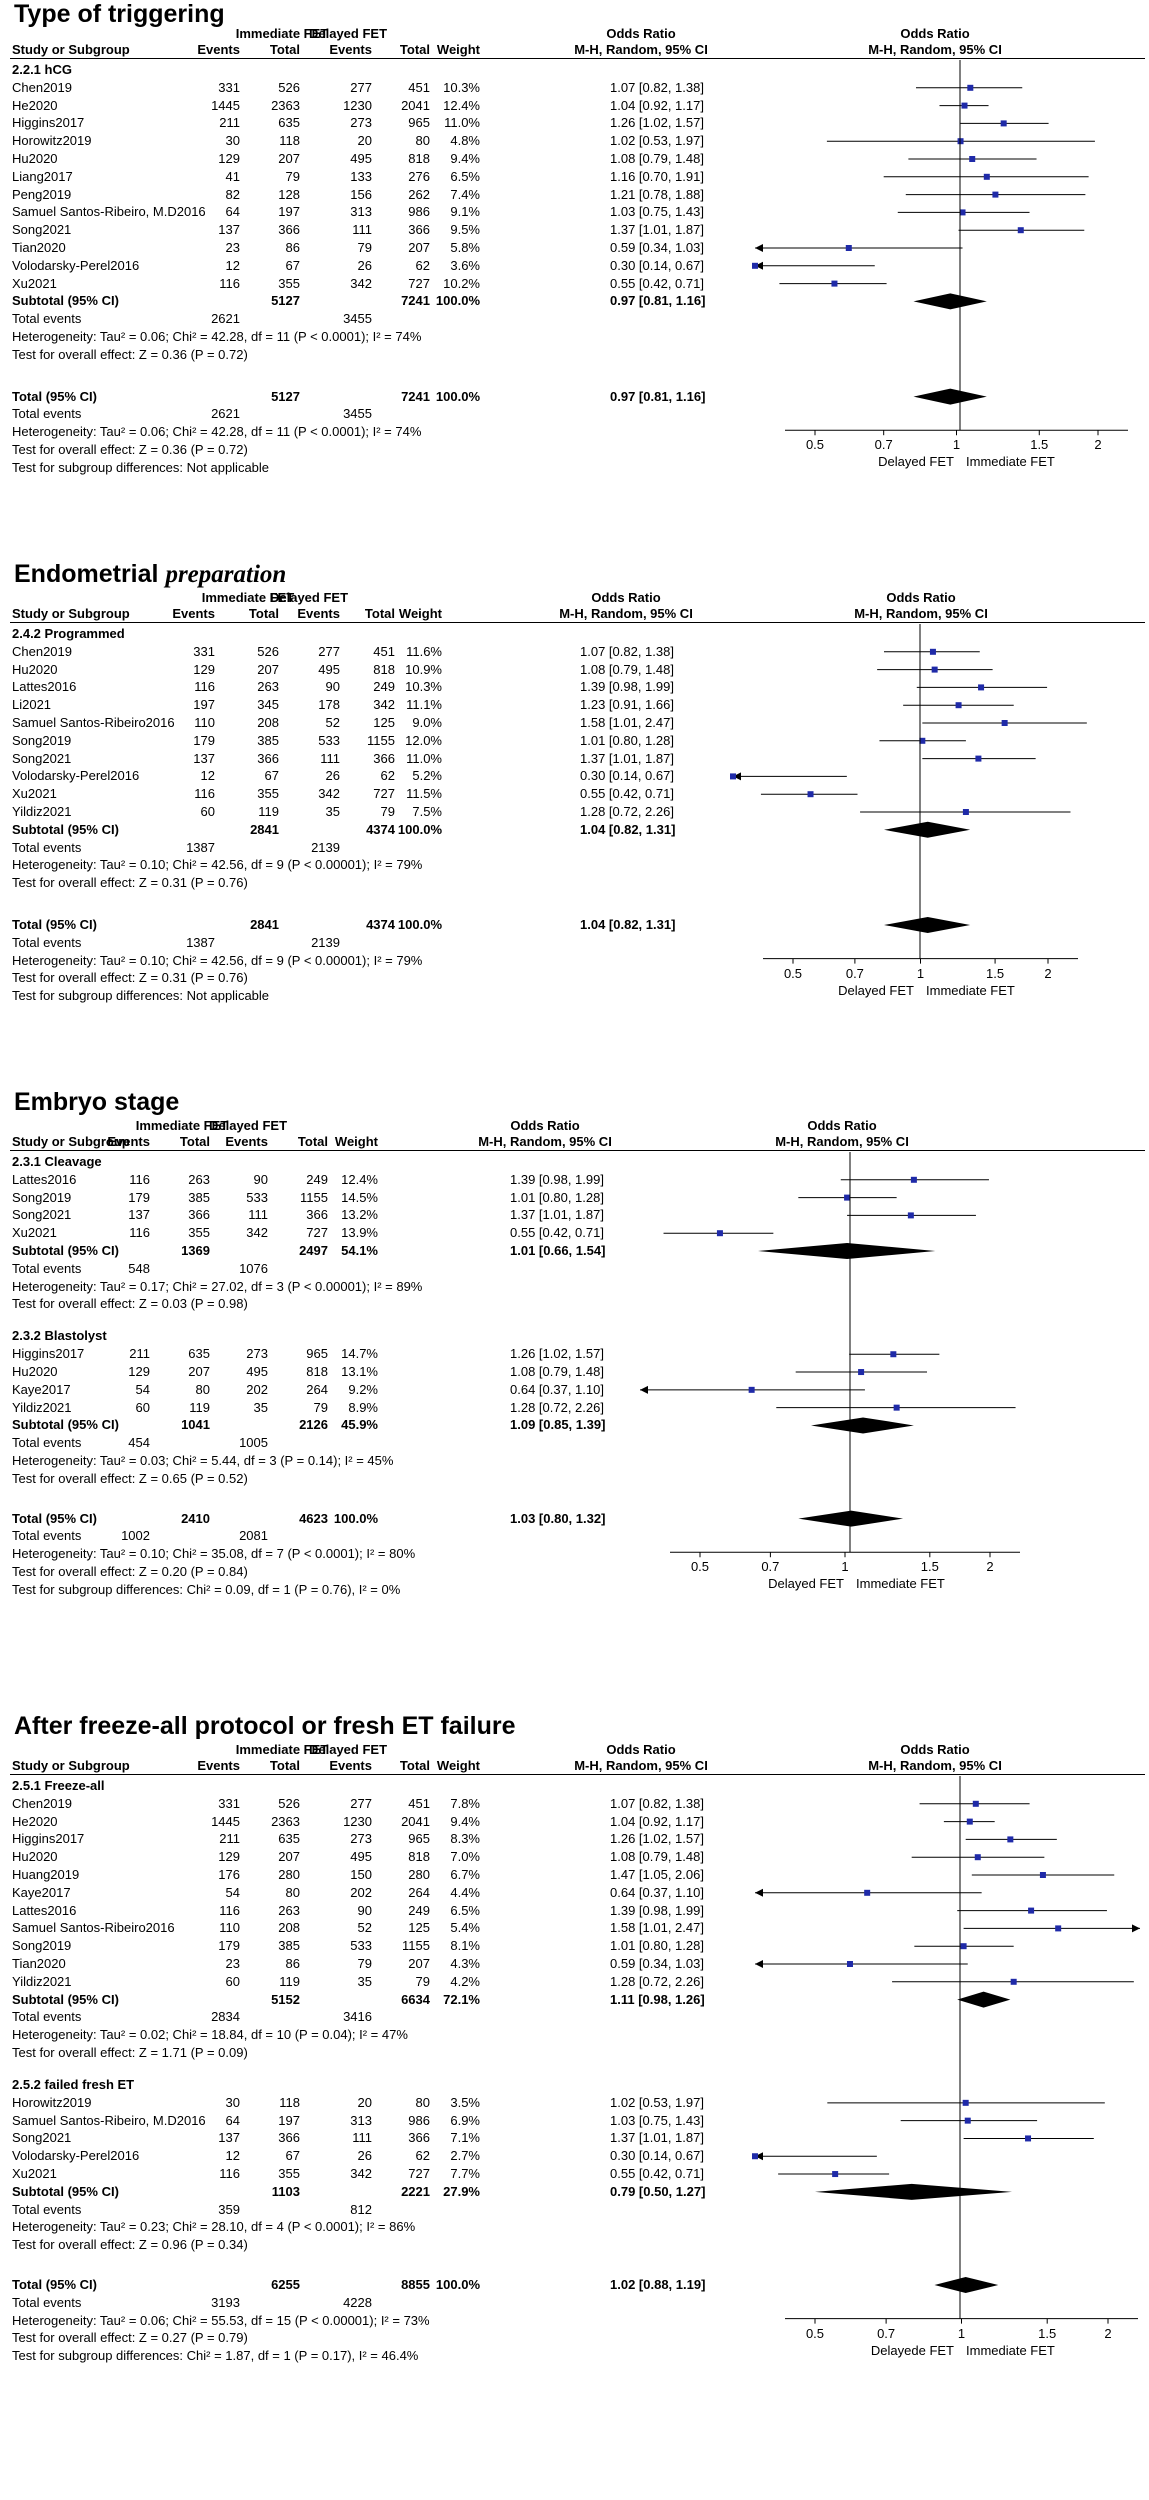  Describe the element at coordinates (54, 924) in the screenshot. I see `total-label: Total (95% CI)` at that location.